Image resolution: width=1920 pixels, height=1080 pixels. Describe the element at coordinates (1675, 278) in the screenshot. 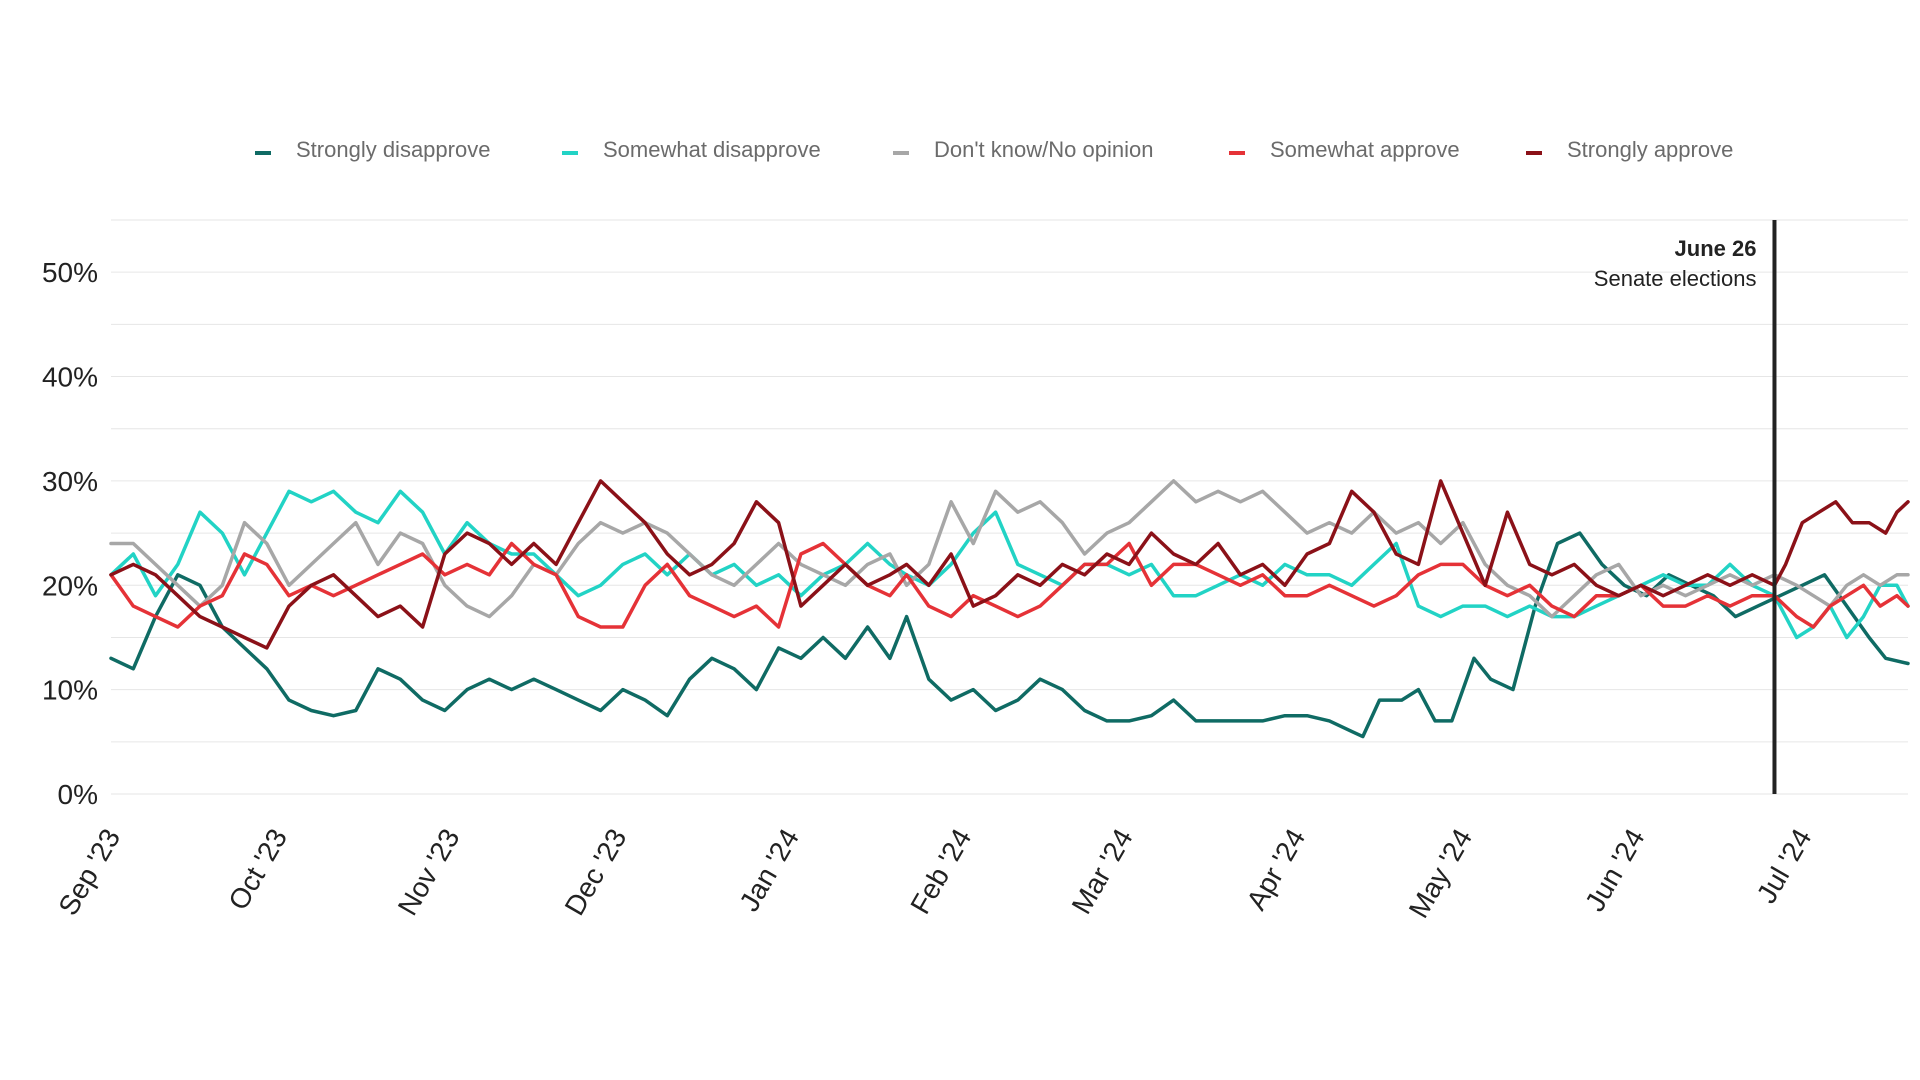

I see `annotation-label: Senate elections` at that location.